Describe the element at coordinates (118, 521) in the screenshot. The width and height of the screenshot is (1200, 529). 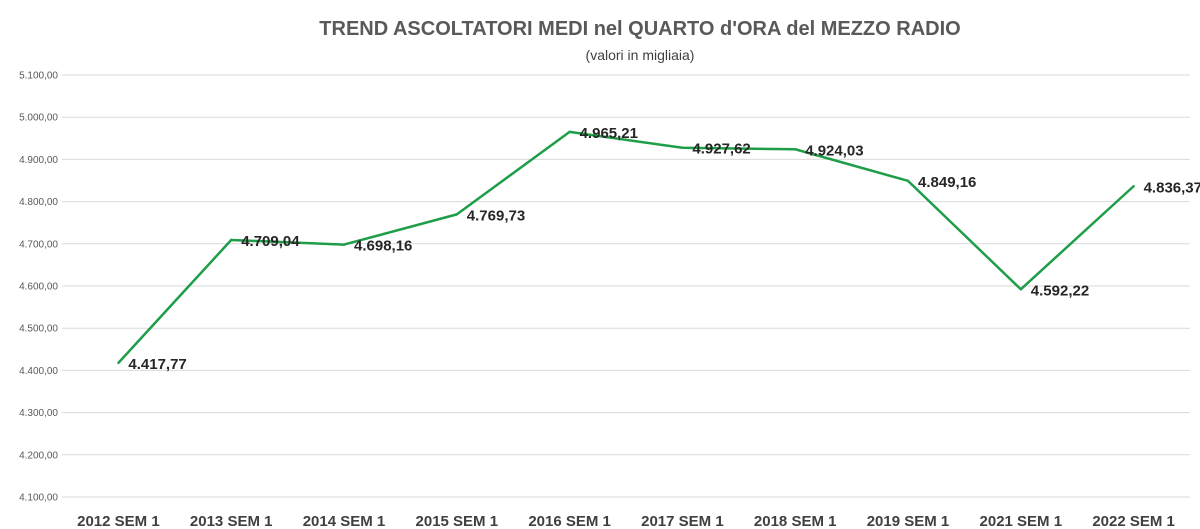
I see `x-tick-label: 2012 SEM 1` at that location.